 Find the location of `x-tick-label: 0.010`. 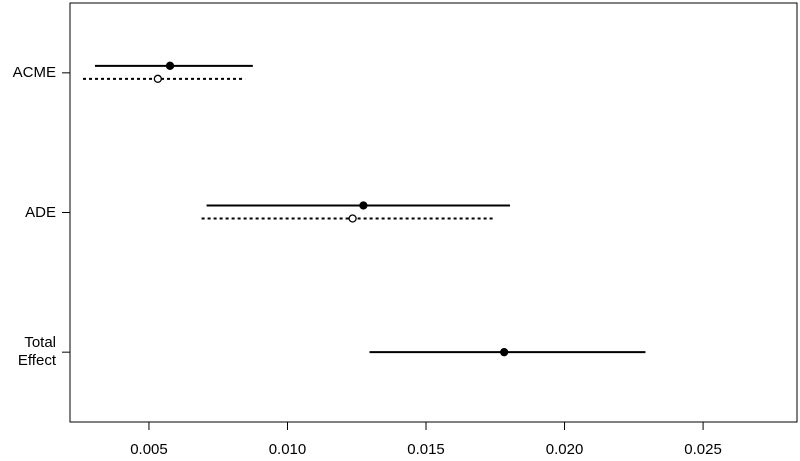

x-tick-label: 0.010 is located at coordinates (288, 449).